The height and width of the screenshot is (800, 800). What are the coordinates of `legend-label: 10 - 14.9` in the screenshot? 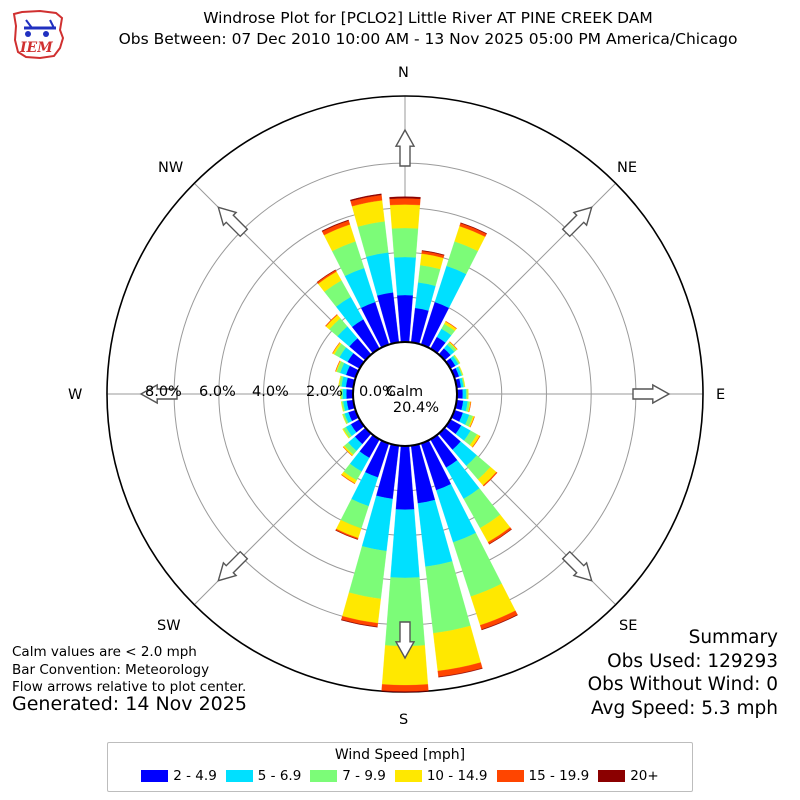 It's located at (457, 776).